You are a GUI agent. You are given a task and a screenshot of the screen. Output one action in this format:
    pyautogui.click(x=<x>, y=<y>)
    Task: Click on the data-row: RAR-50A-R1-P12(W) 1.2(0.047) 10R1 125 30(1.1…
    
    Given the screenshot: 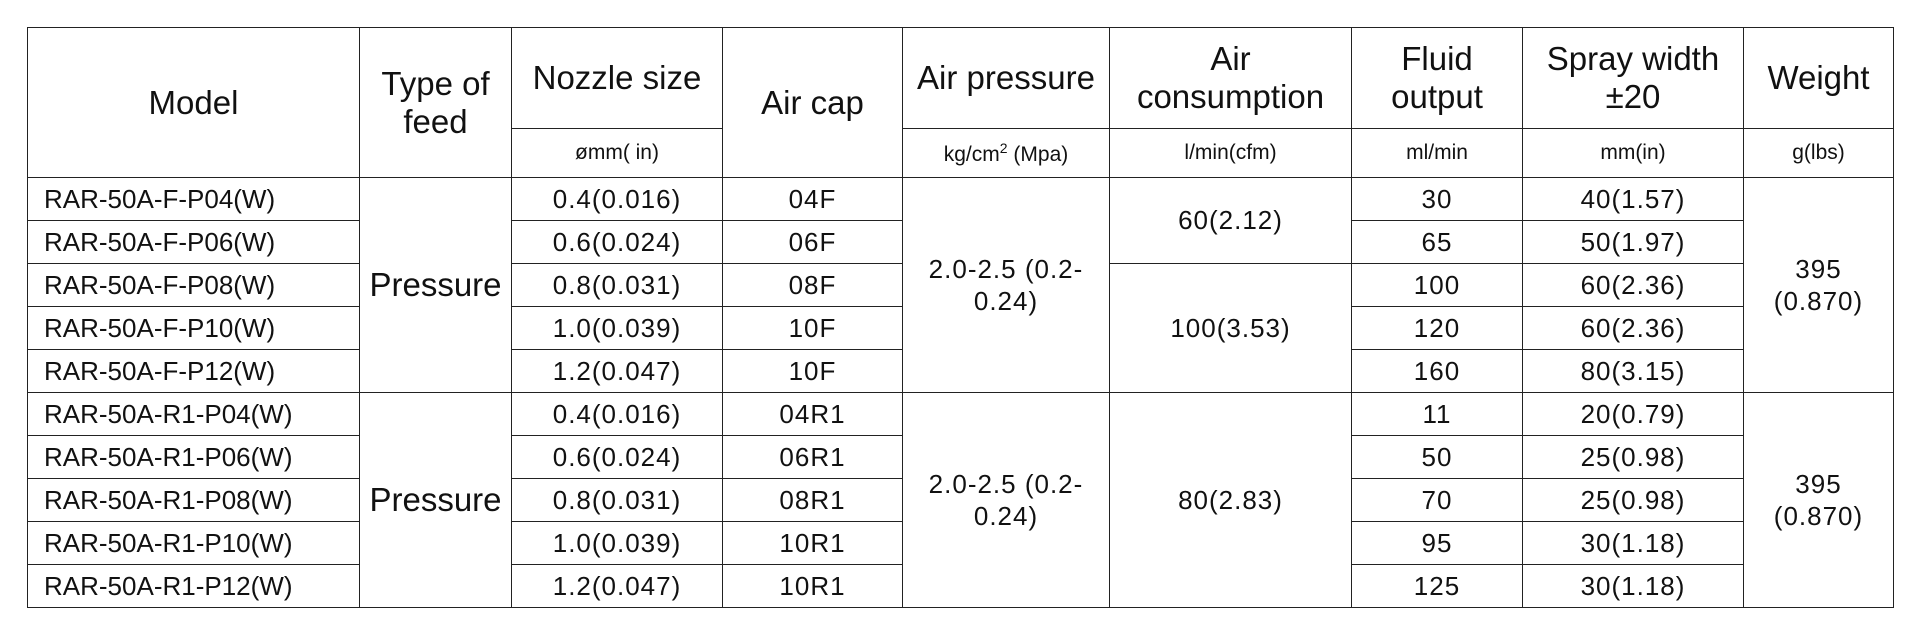 What is the action you would take?
    pyautogui.click(x=960, y=586)
    